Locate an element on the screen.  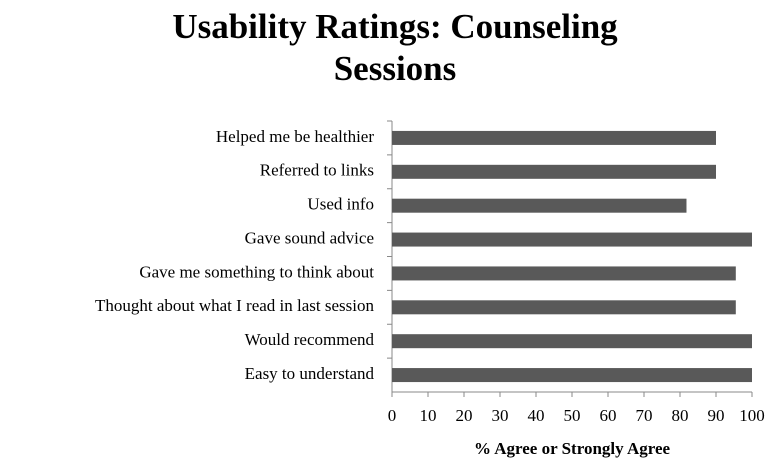
x-tick-label: 100 is located at coordinates (752, 415).